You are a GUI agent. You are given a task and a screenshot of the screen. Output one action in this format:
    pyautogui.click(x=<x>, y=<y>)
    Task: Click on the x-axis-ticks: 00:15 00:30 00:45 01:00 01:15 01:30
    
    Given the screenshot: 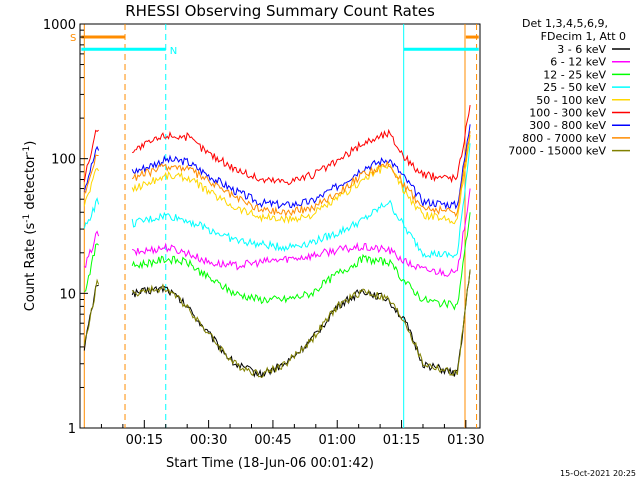 What is the action you would take?
    pyautogui.click(x=292, y=434)
    